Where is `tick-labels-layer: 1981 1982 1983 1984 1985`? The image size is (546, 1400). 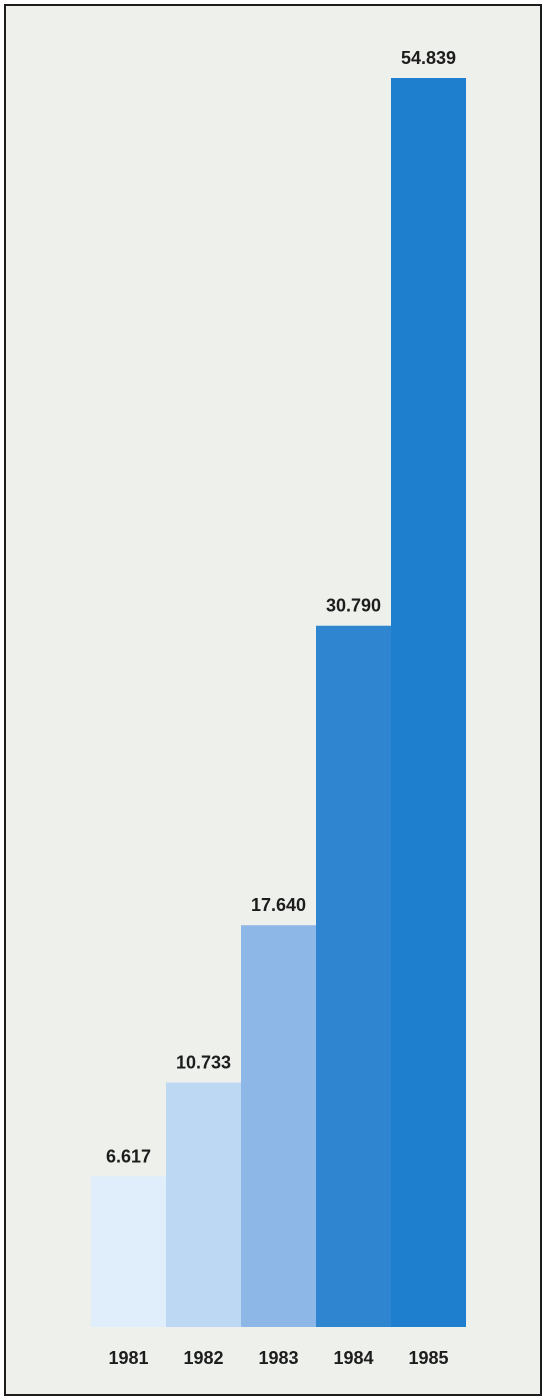 tick-labels-layer: 1981 1982 1983 1984 1985 is located at coordinates (278, 1358).